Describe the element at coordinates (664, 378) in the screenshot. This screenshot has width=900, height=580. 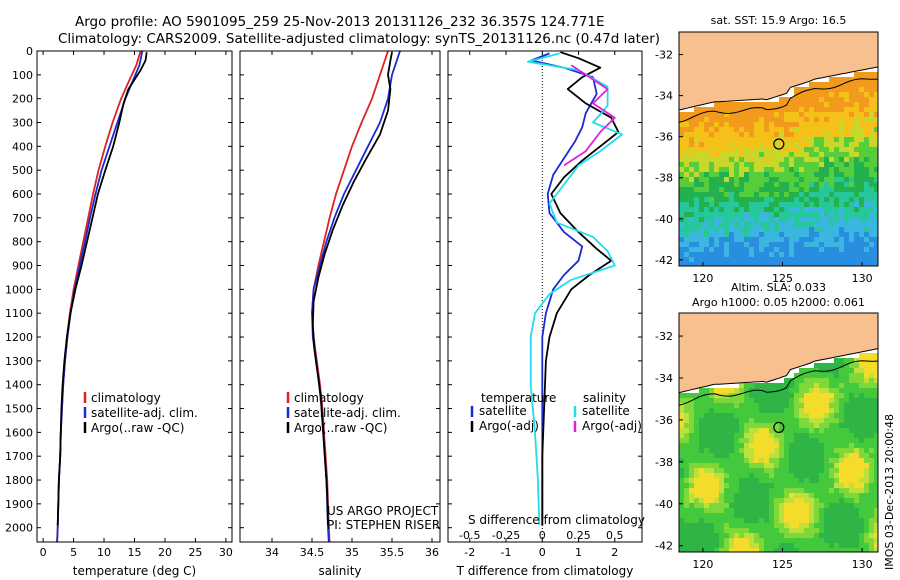
I see `y-tick-label: -34` at that location.